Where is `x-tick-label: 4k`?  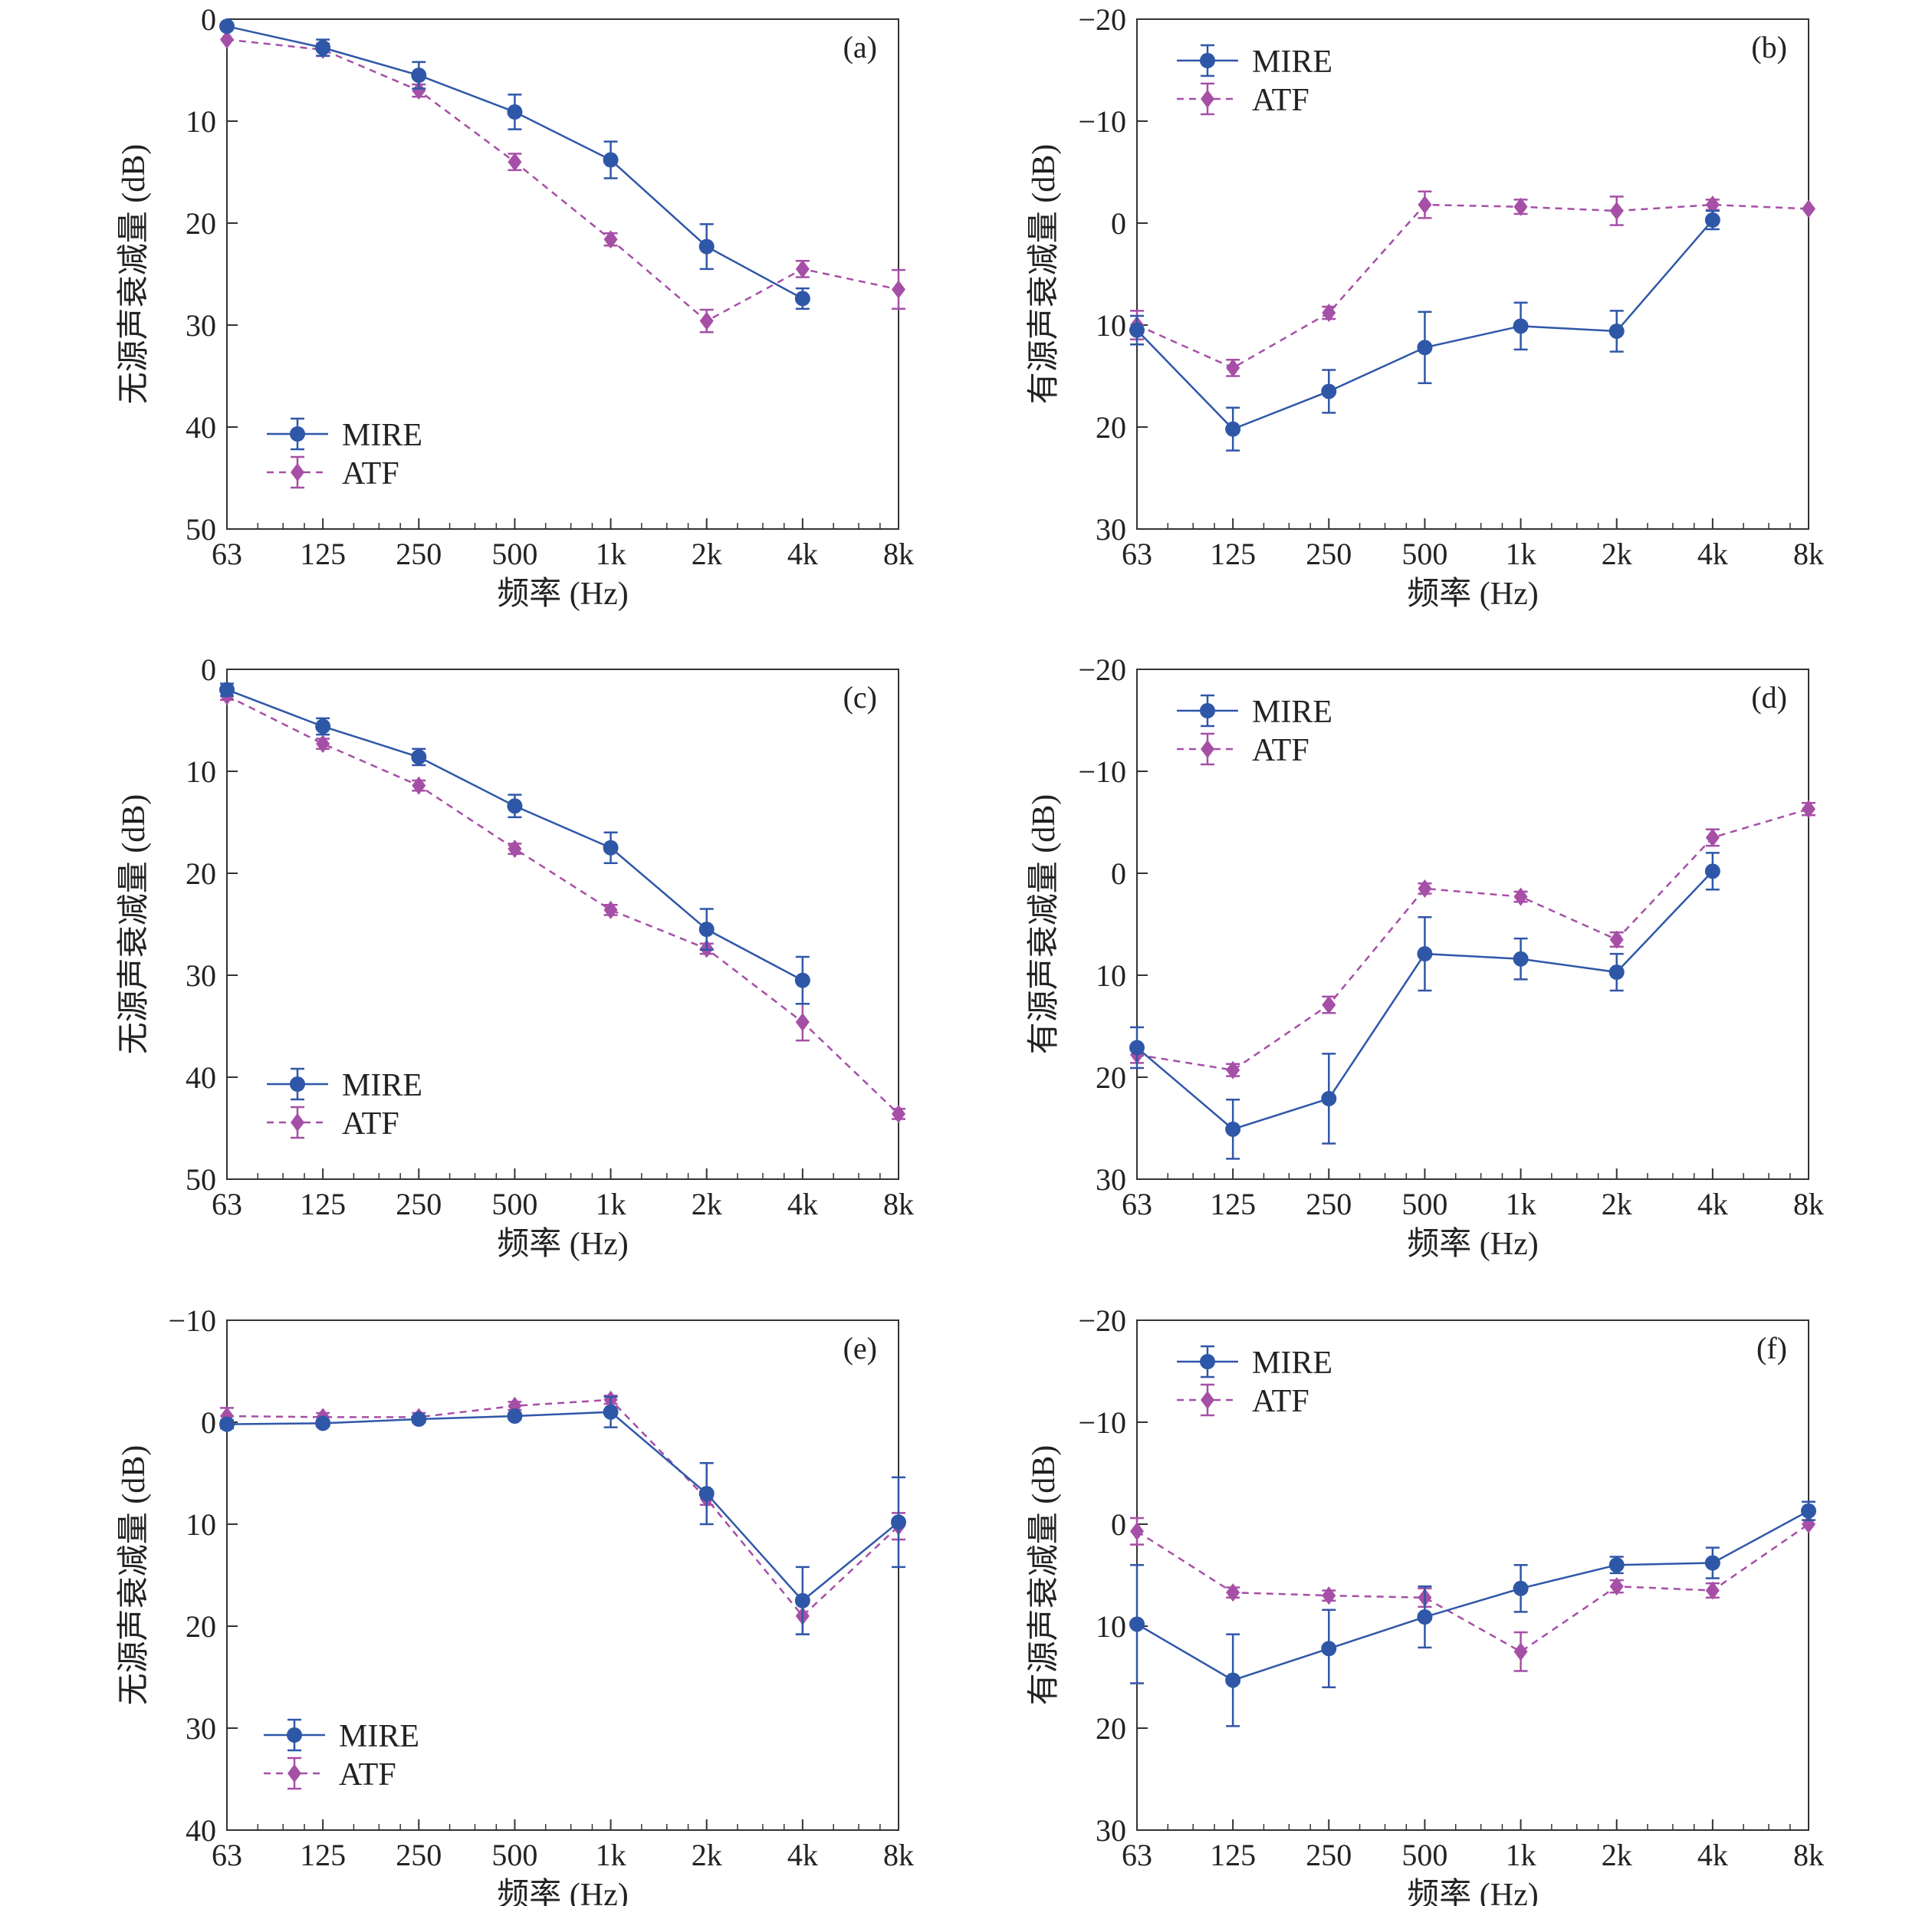 x-tick-label: 4k is located at coordinates (803, 1855).